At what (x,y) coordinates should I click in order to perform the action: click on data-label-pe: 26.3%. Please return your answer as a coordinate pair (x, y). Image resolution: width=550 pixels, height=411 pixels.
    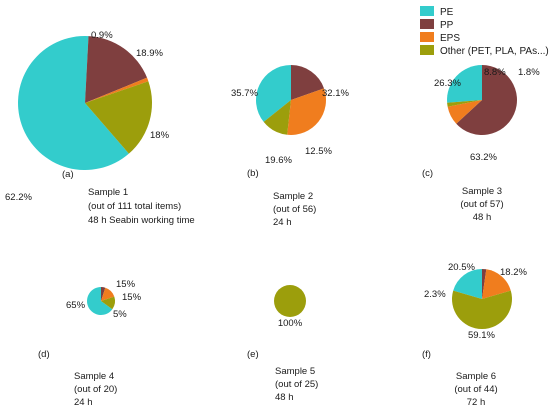
    Looking at the image, I should click on (447, 83).